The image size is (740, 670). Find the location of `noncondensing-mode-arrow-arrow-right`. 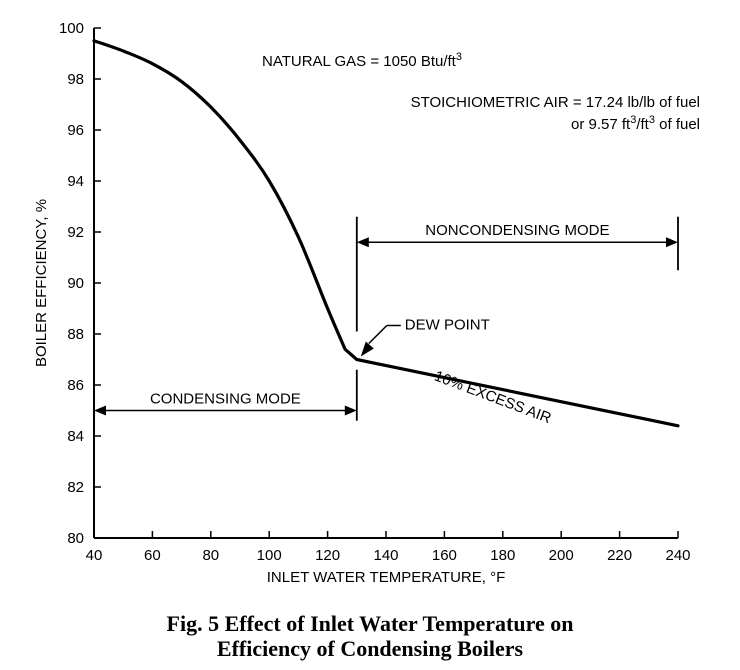

noncondensing-mode-arrow-arrow-right is located at coordinates (672, 242).